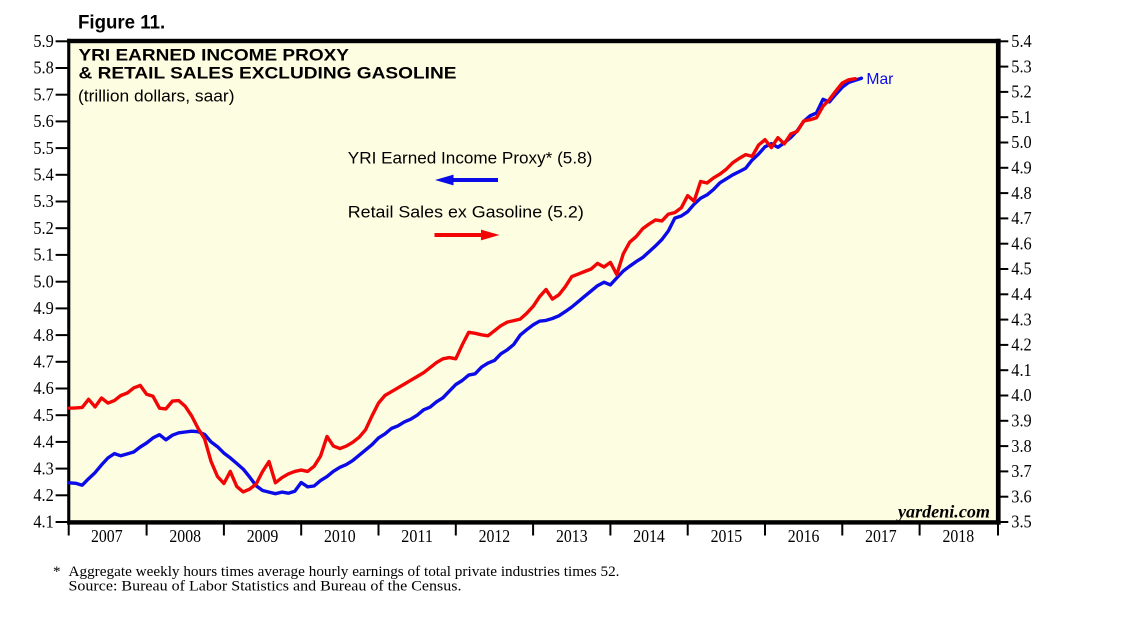  What do you see at coordinates (879, 79) in the screenshot?
I see `svg-text: Mar` at bounding box center [879, 79].